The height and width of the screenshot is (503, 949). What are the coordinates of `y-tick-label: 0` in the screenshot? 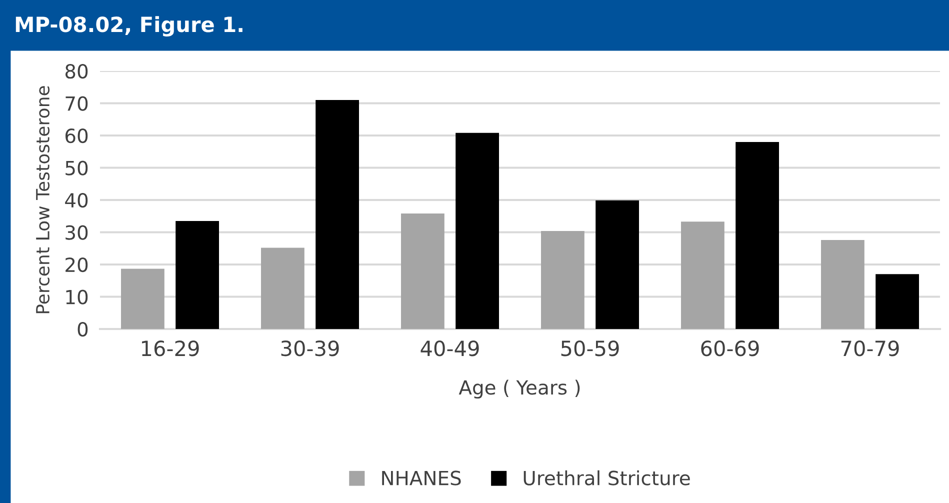 It's located at (83, 329).